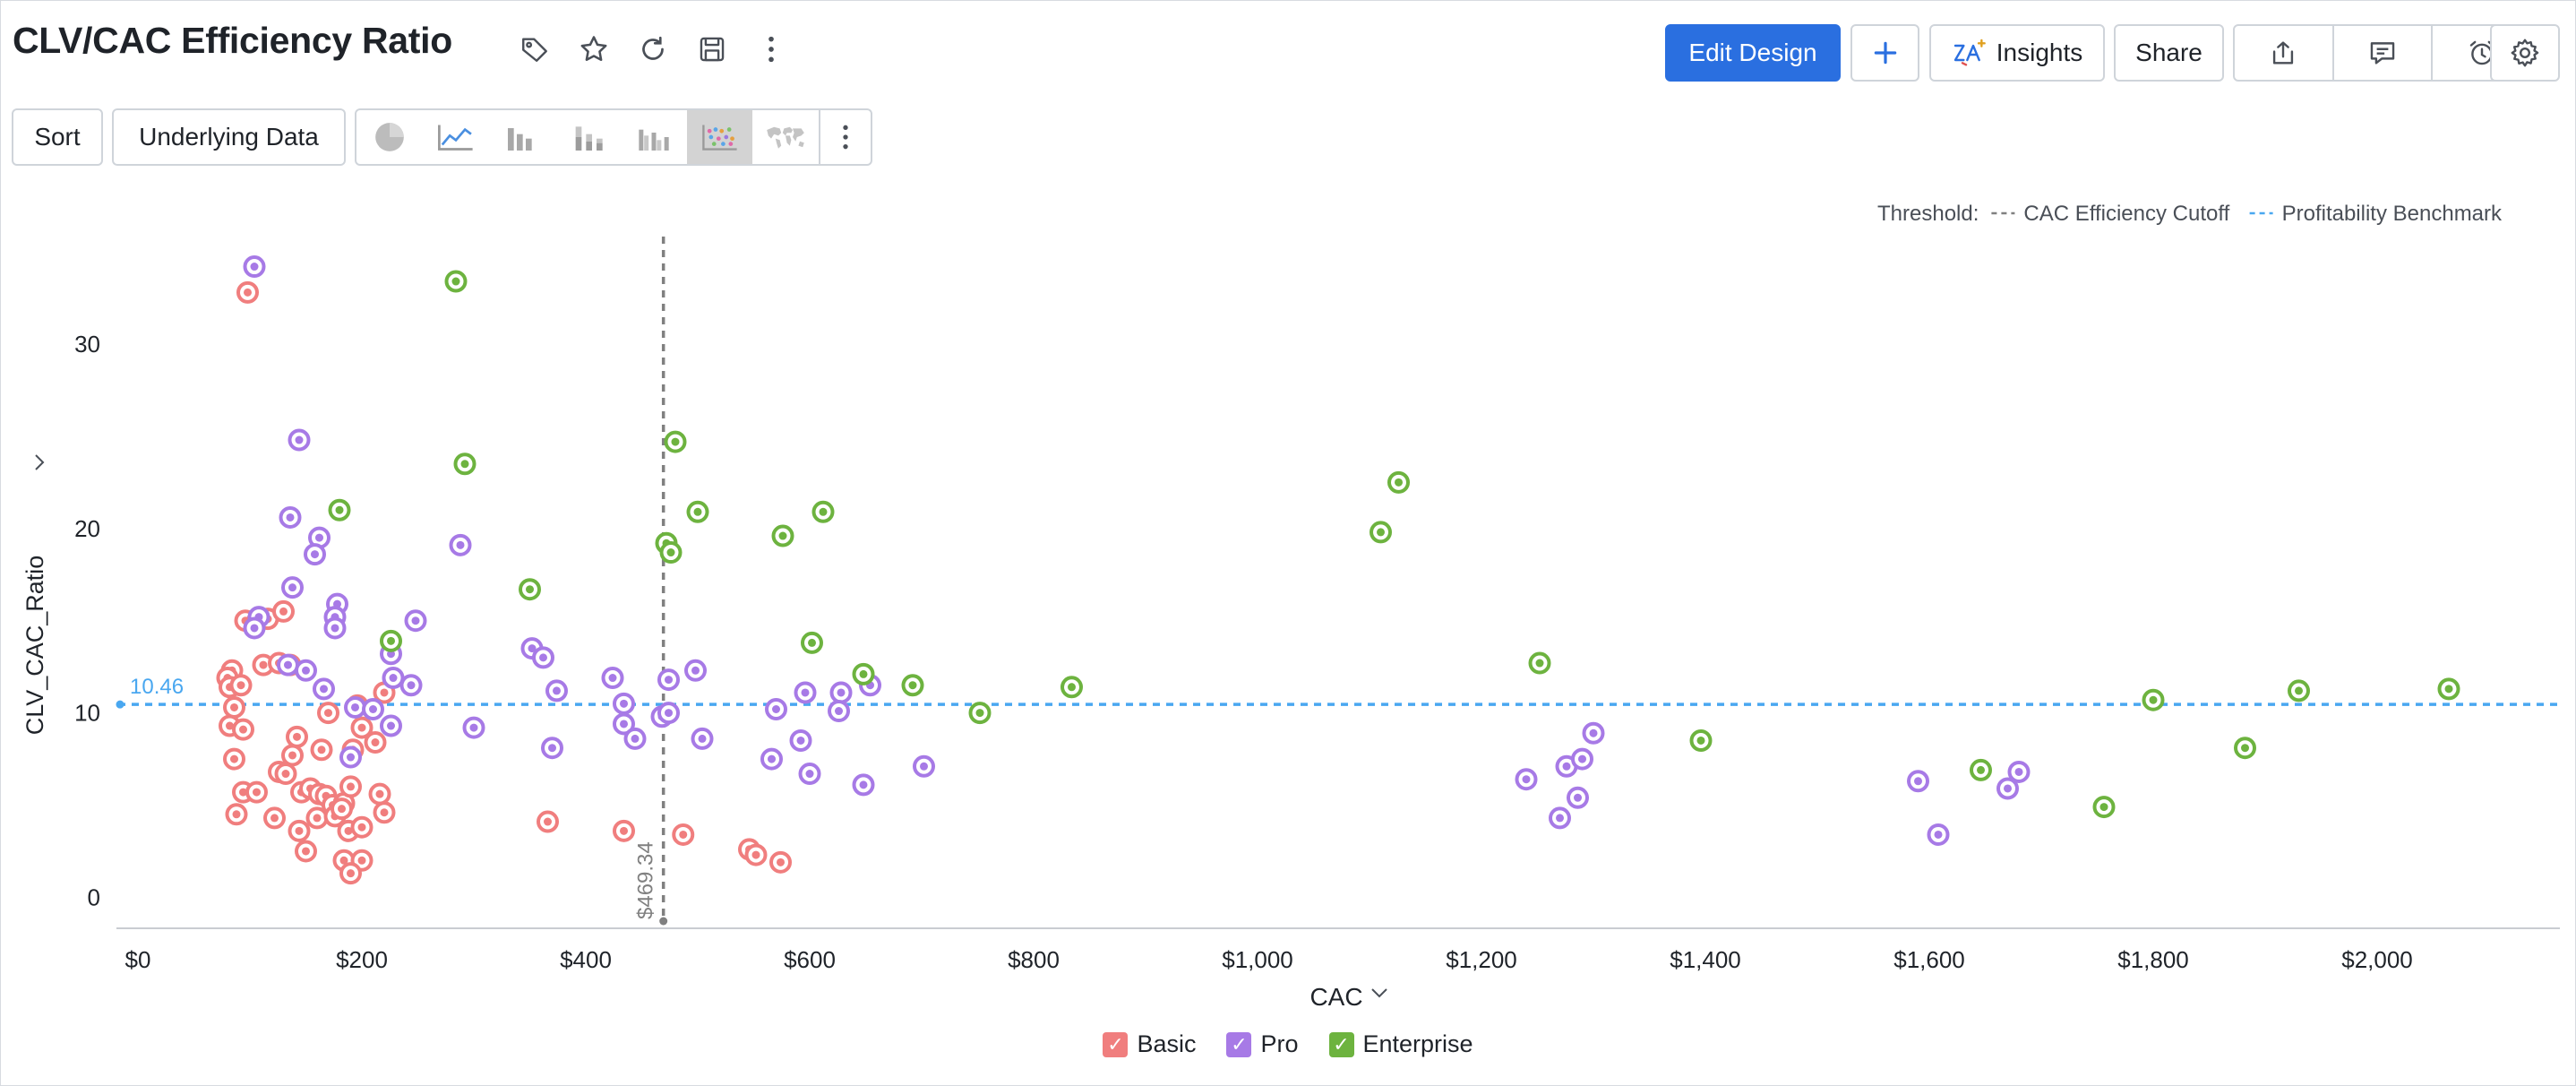  I want to click on comments-button, so click(2384, 53).